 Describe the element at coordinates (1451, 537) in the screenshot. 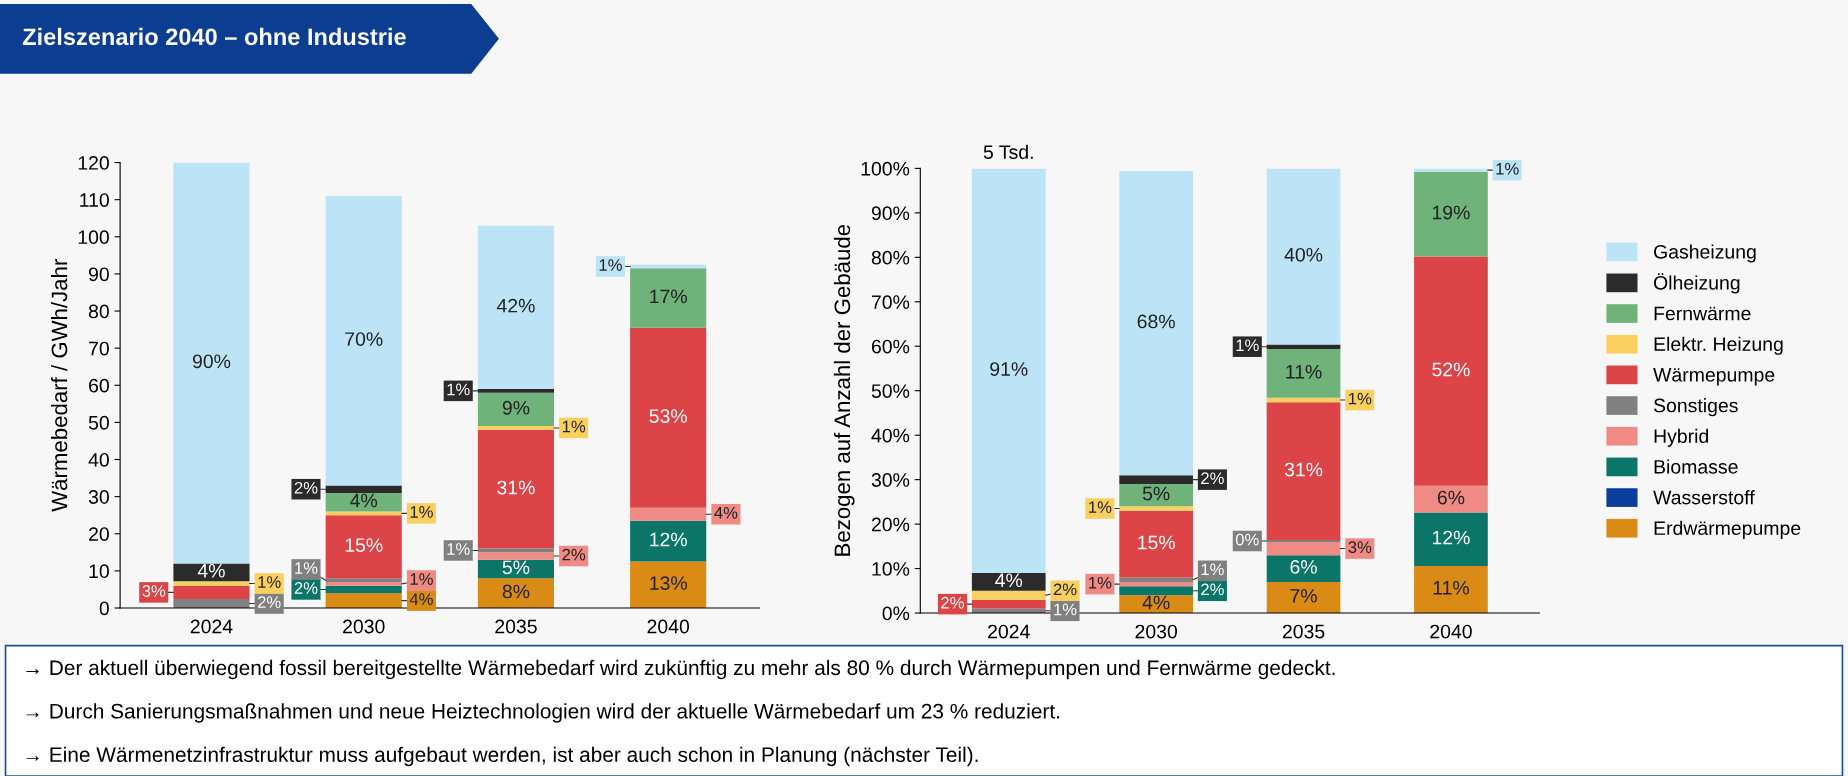

I see `data-label: 12%` at that location.